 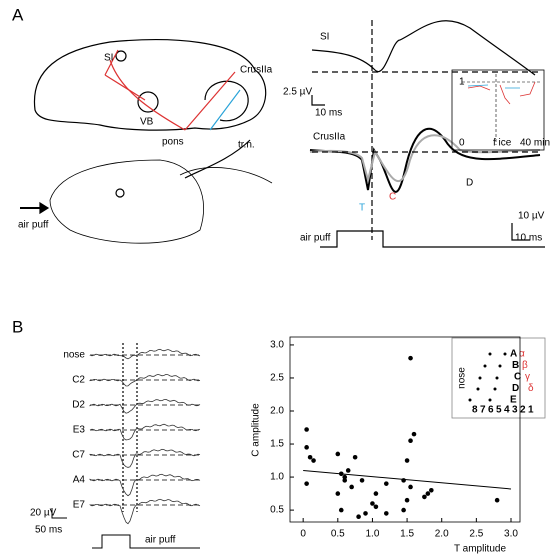 I want to click on arc-label: 2, so click(x=523, y=410).